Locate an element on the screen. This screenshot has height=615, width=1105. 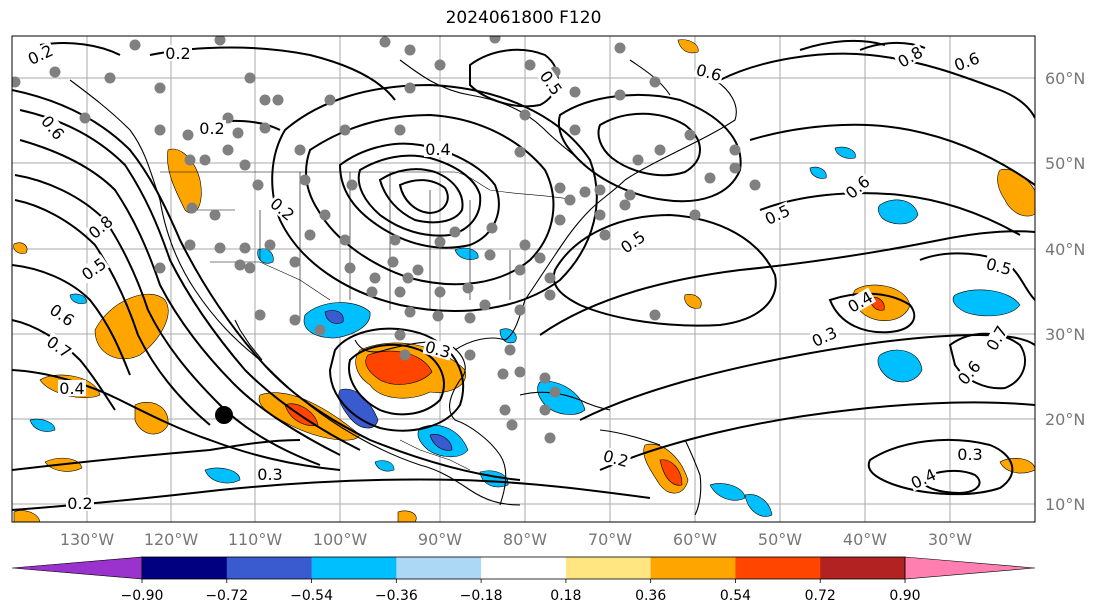
colorbar-tick-label: 0.36 is located at coordinates (650, 596).